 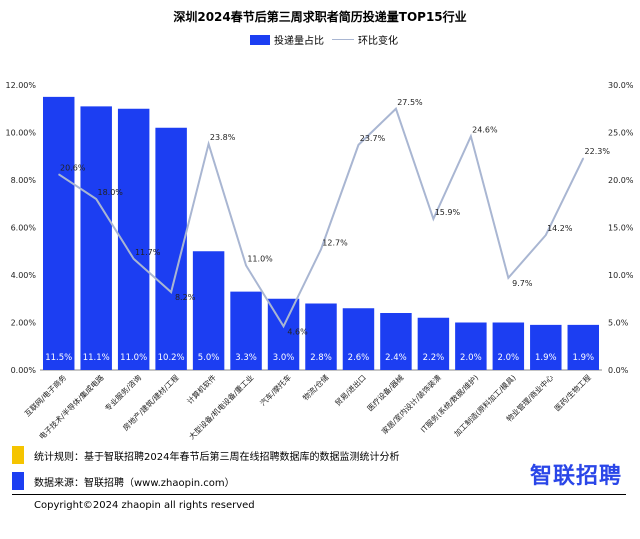 I want to click on line-value-label: 9.7%, so click(x=522, y=283).